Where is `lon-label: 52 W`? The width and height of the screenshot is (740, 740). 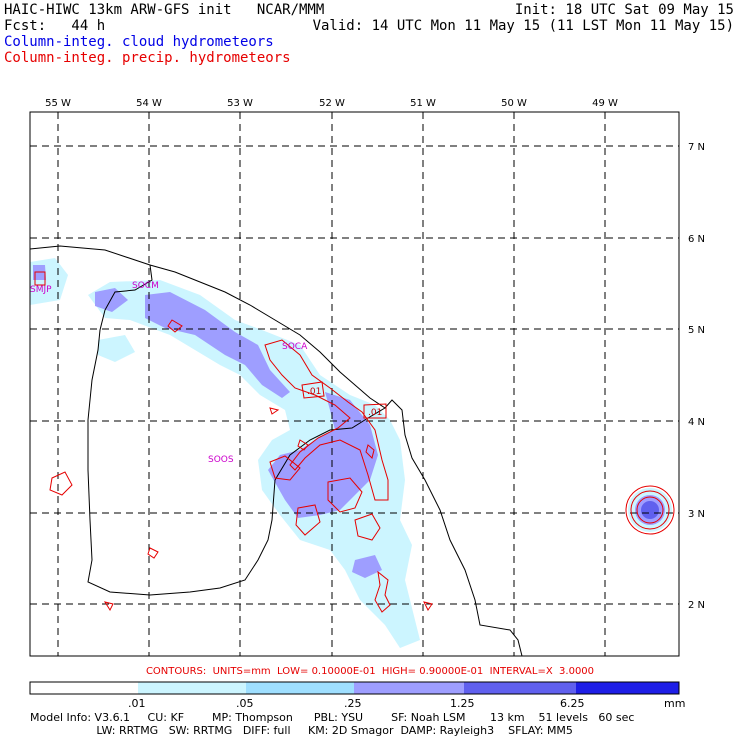 lon-label: 52 W is located at coordinates (332, 103).